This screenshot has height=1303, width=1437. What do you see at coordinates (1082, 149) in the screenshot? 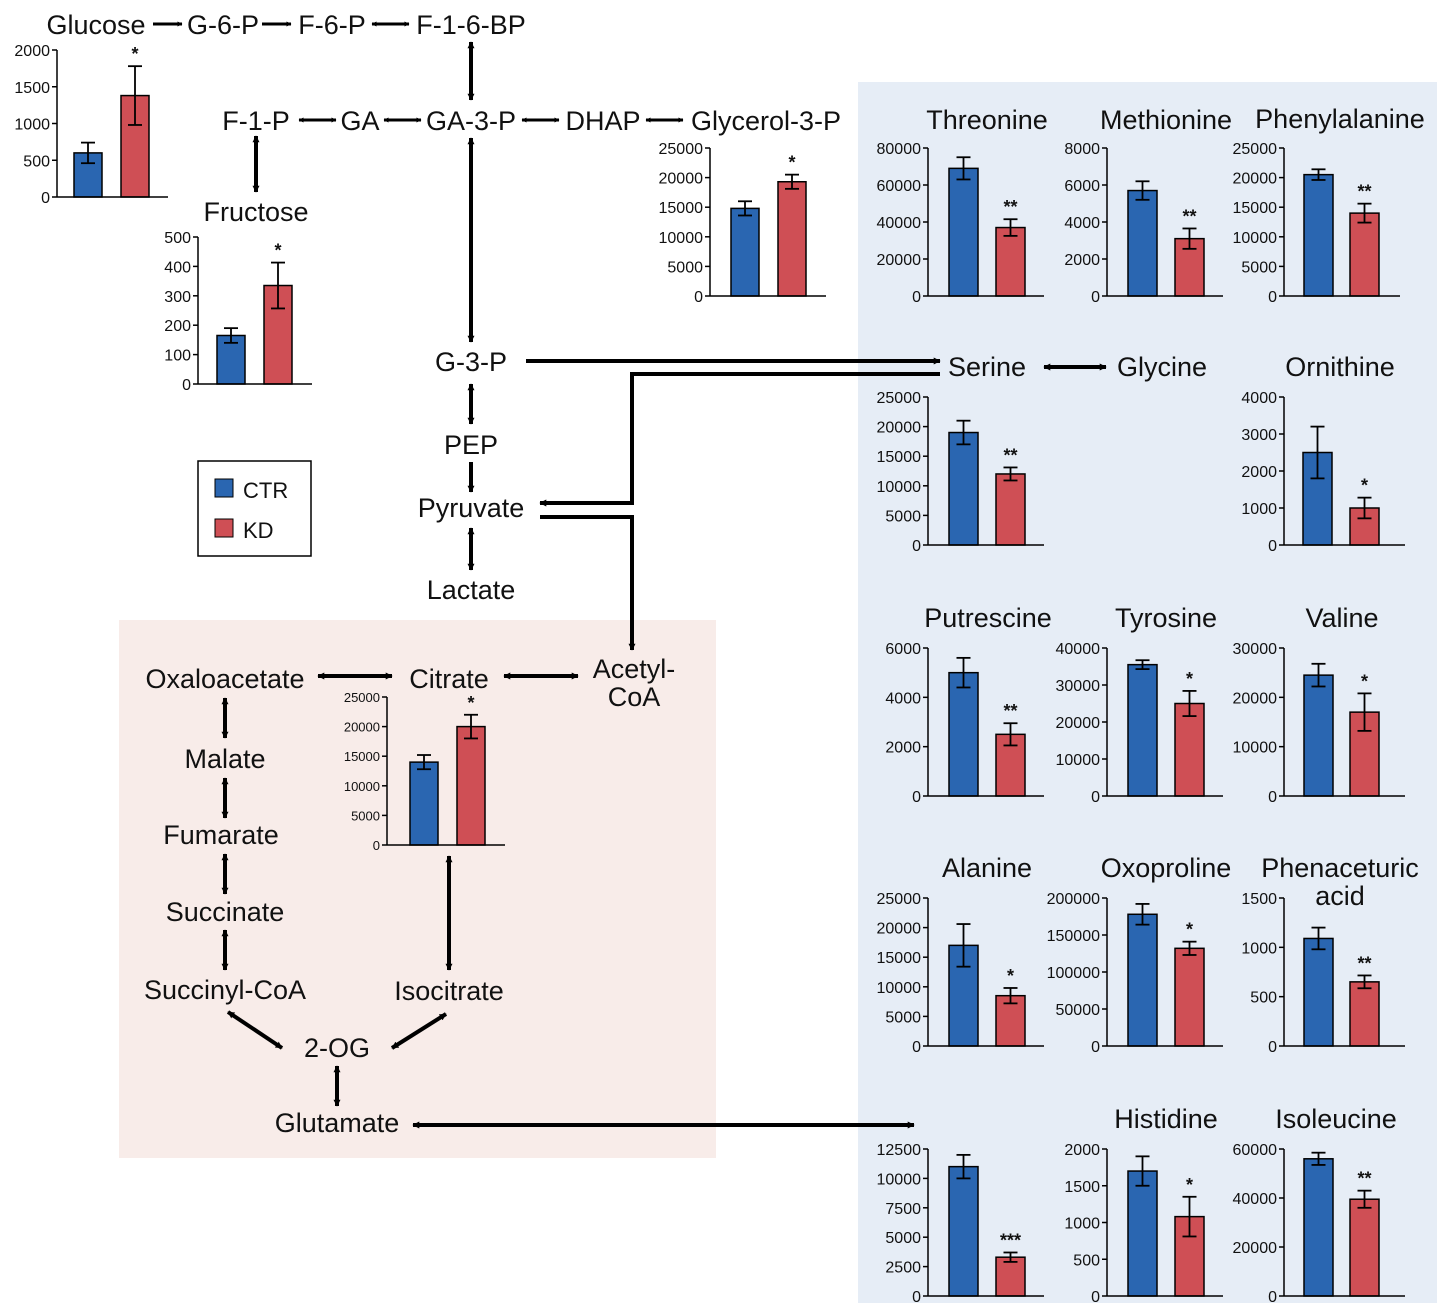
I see `y-tick-label: 8000` at bounding box center [1082, 149].